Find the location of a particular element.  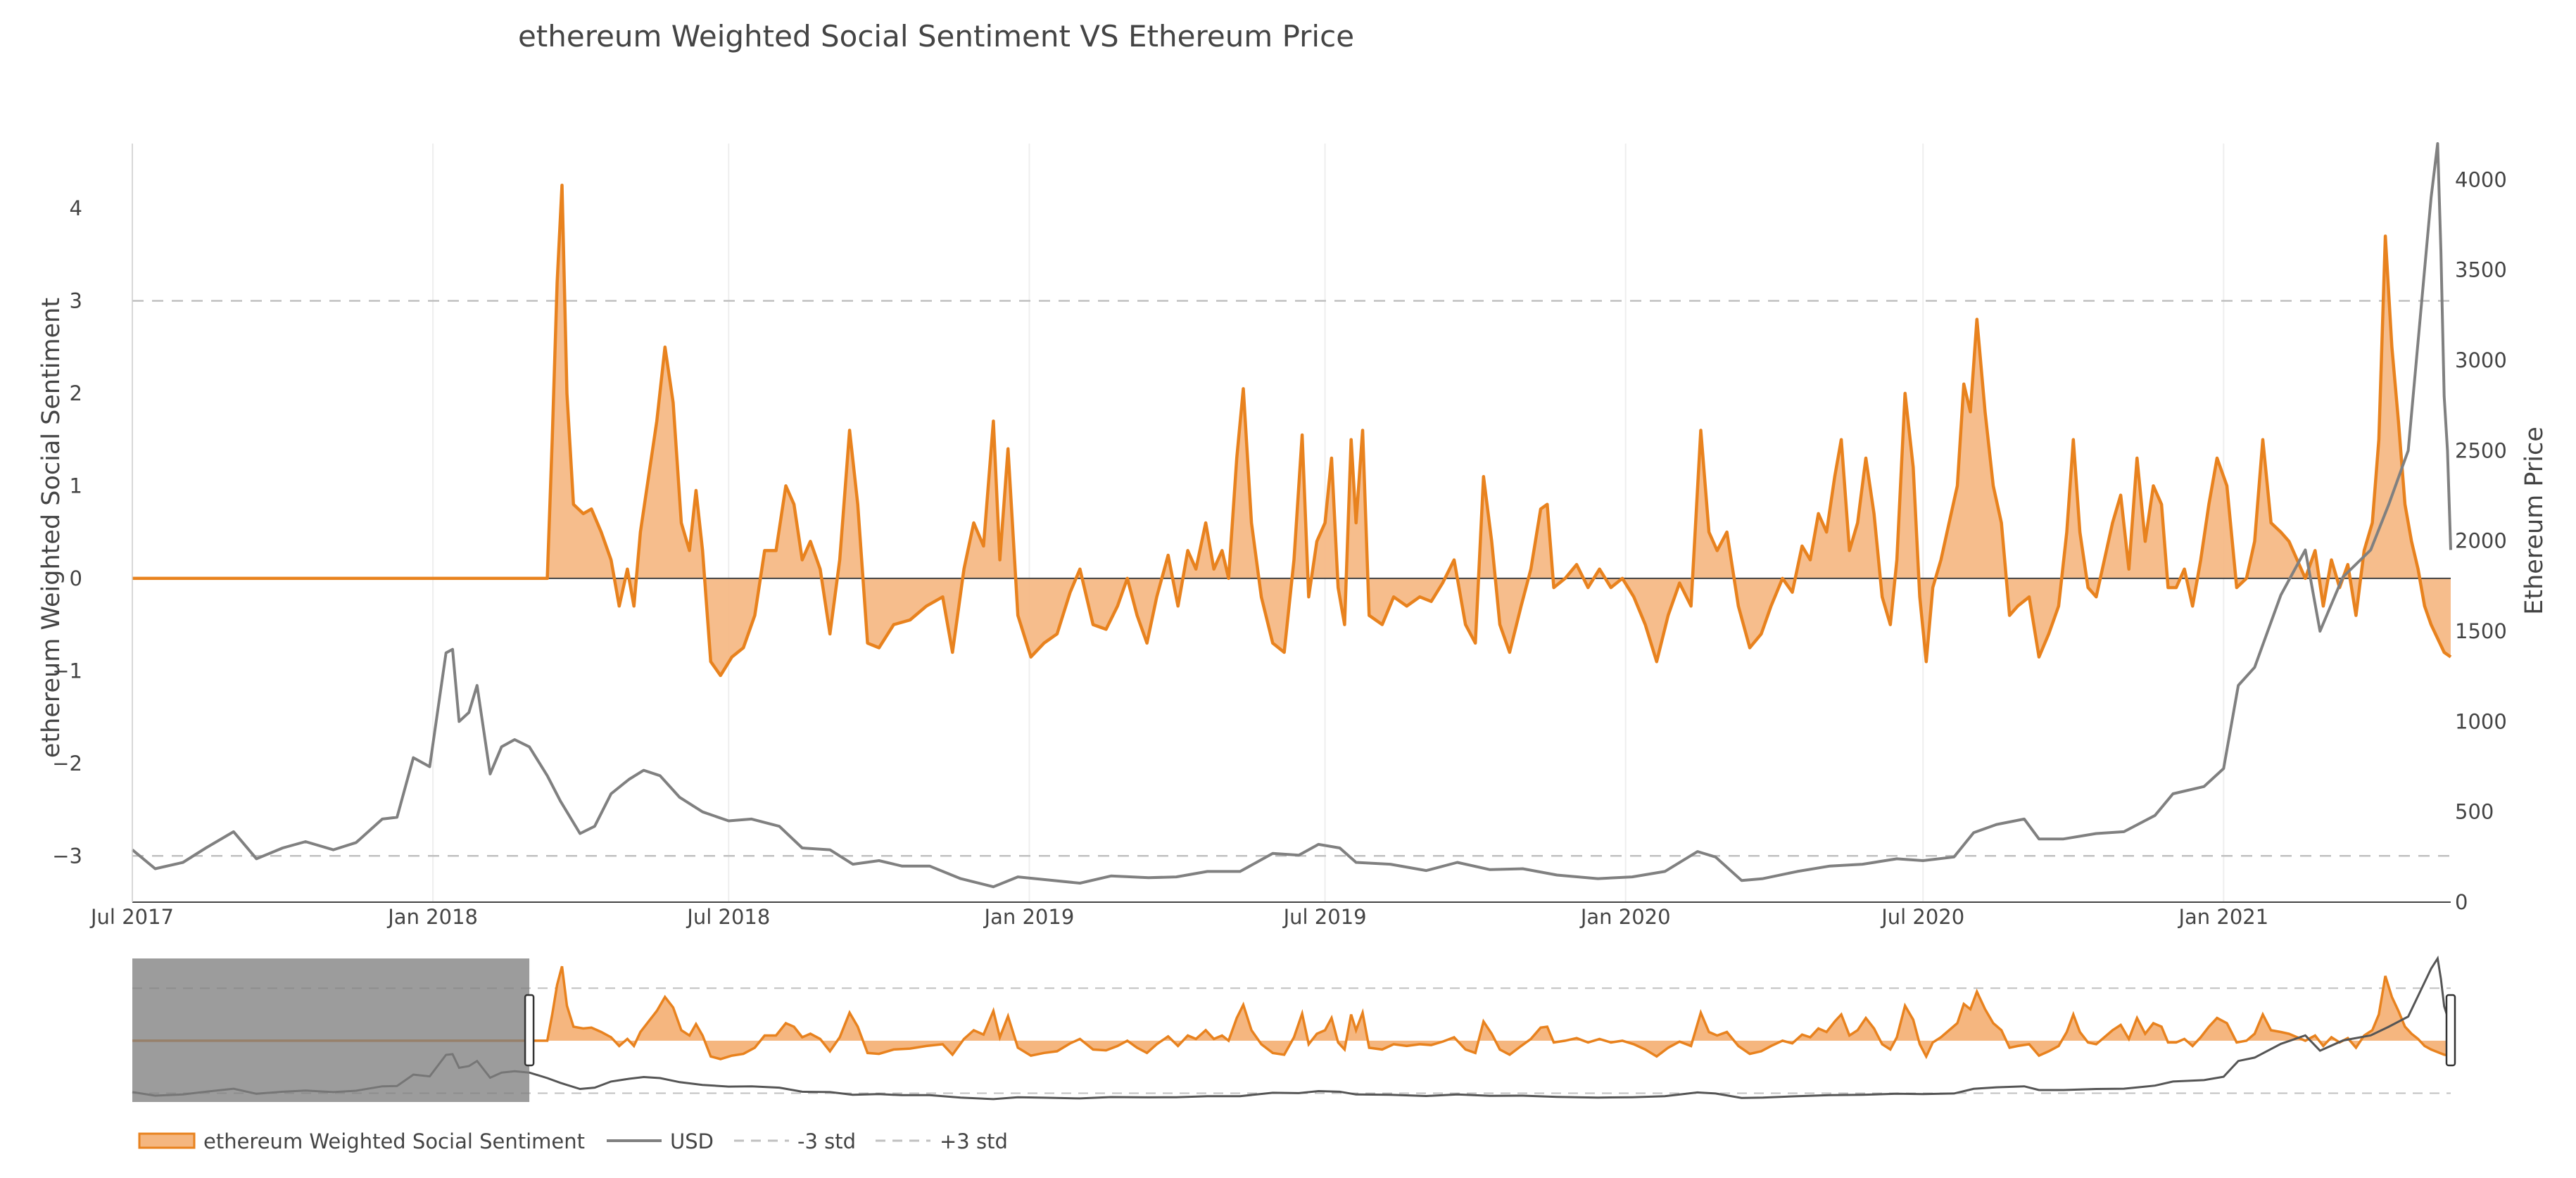

x-tick-label: Jan 2020 is located at coordinates (1625, 917).